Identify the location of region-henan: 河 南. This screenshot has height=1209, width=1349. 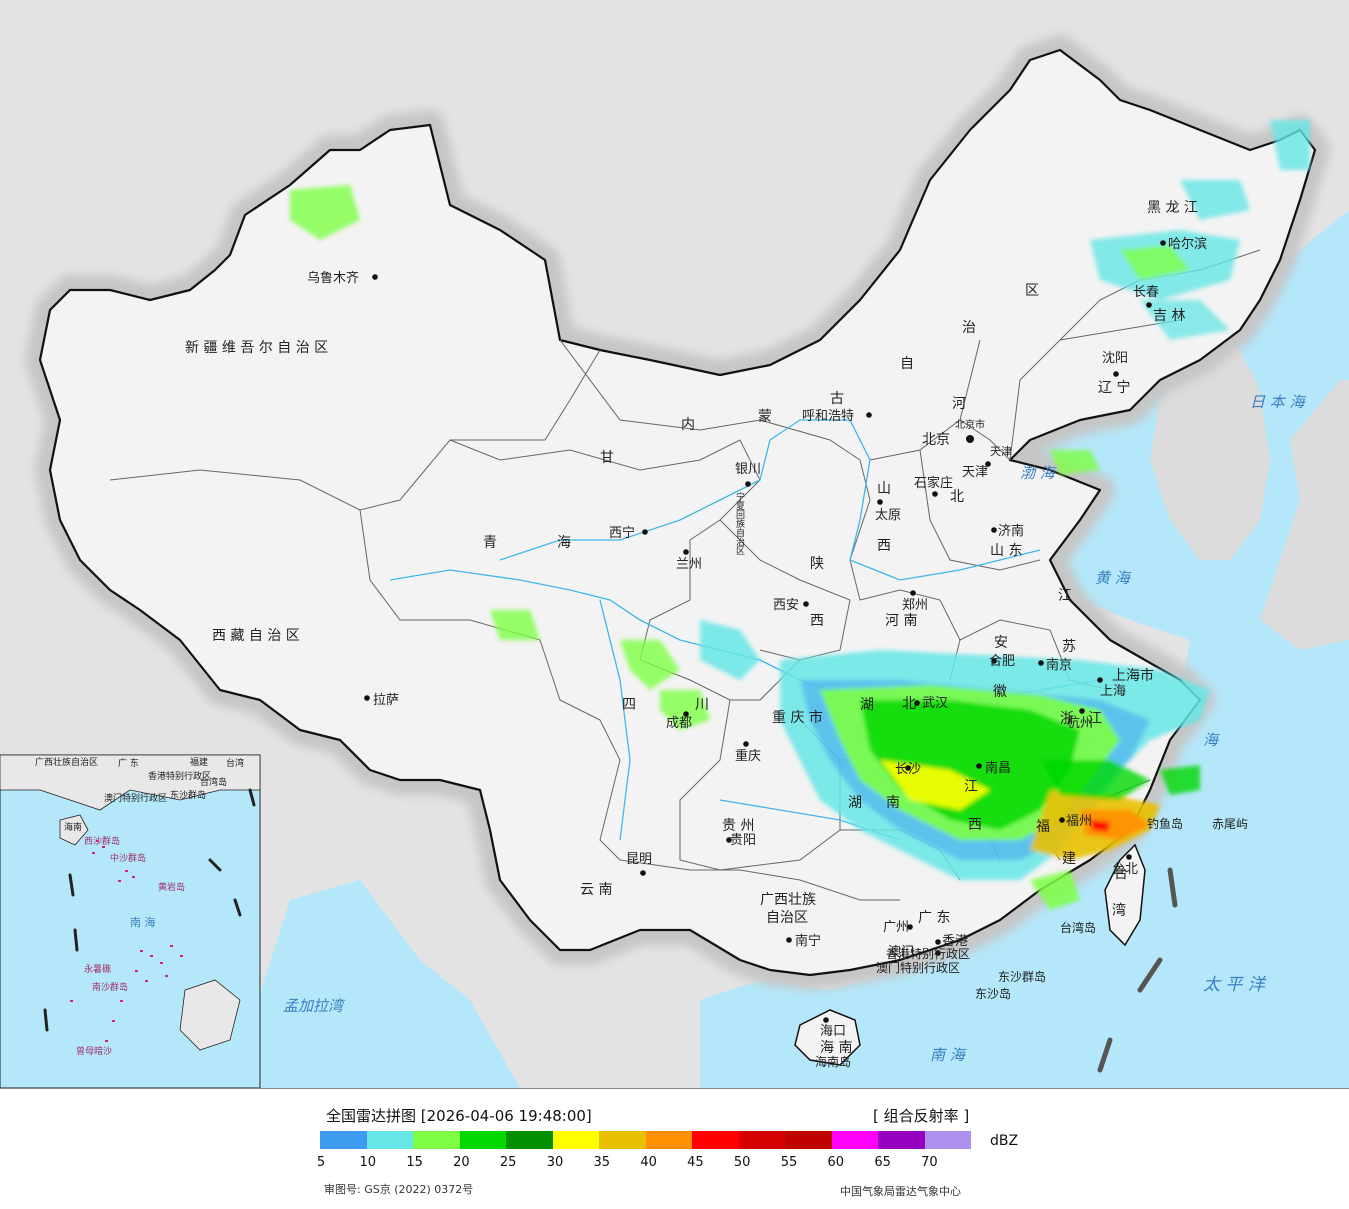
(901, 621).